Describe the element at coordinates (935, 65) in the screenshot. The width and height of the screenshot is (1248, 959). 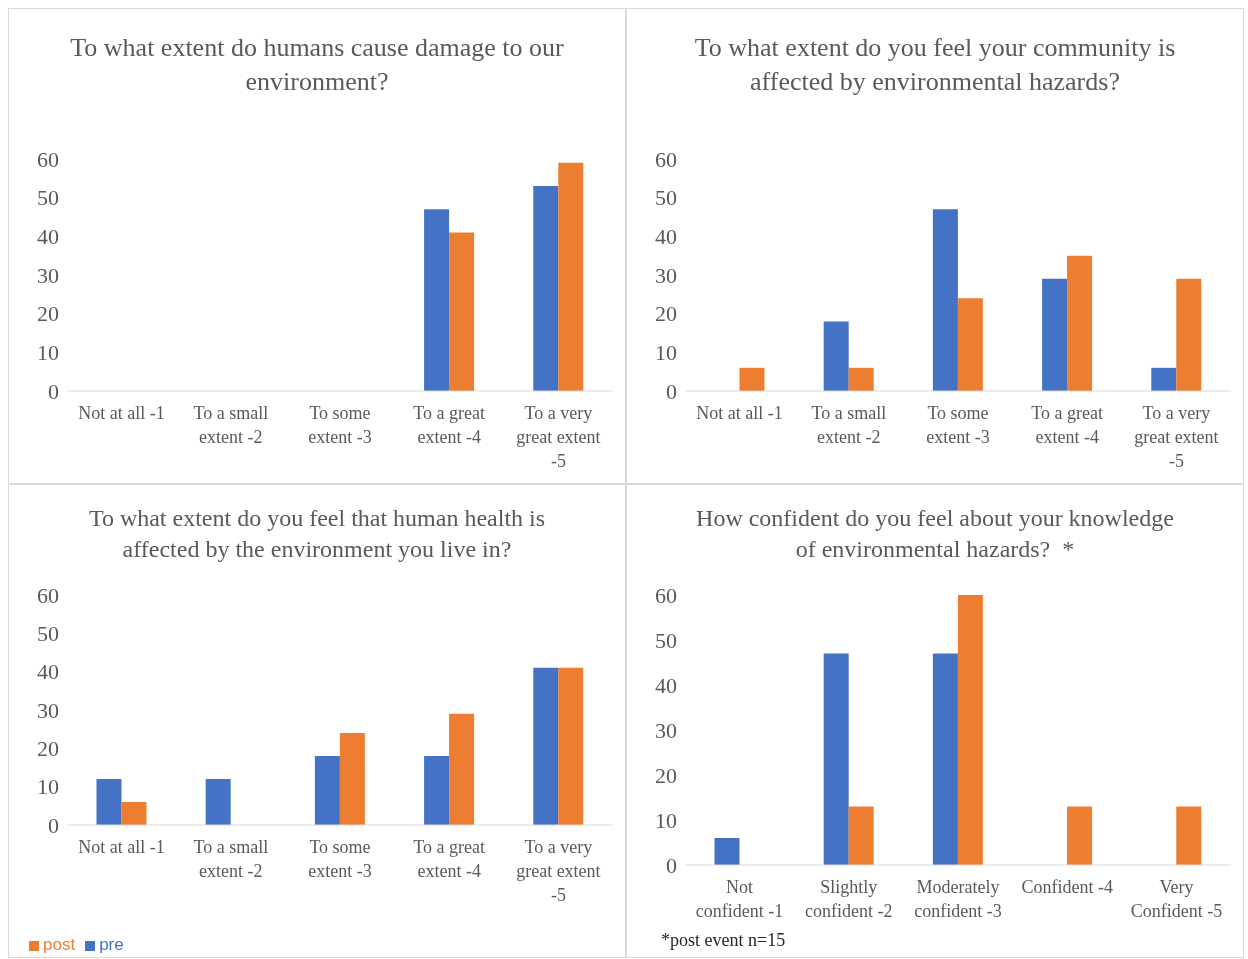
I see `chart-title: To what extent do you feel your community is affected by environmental hazards?` at that location.